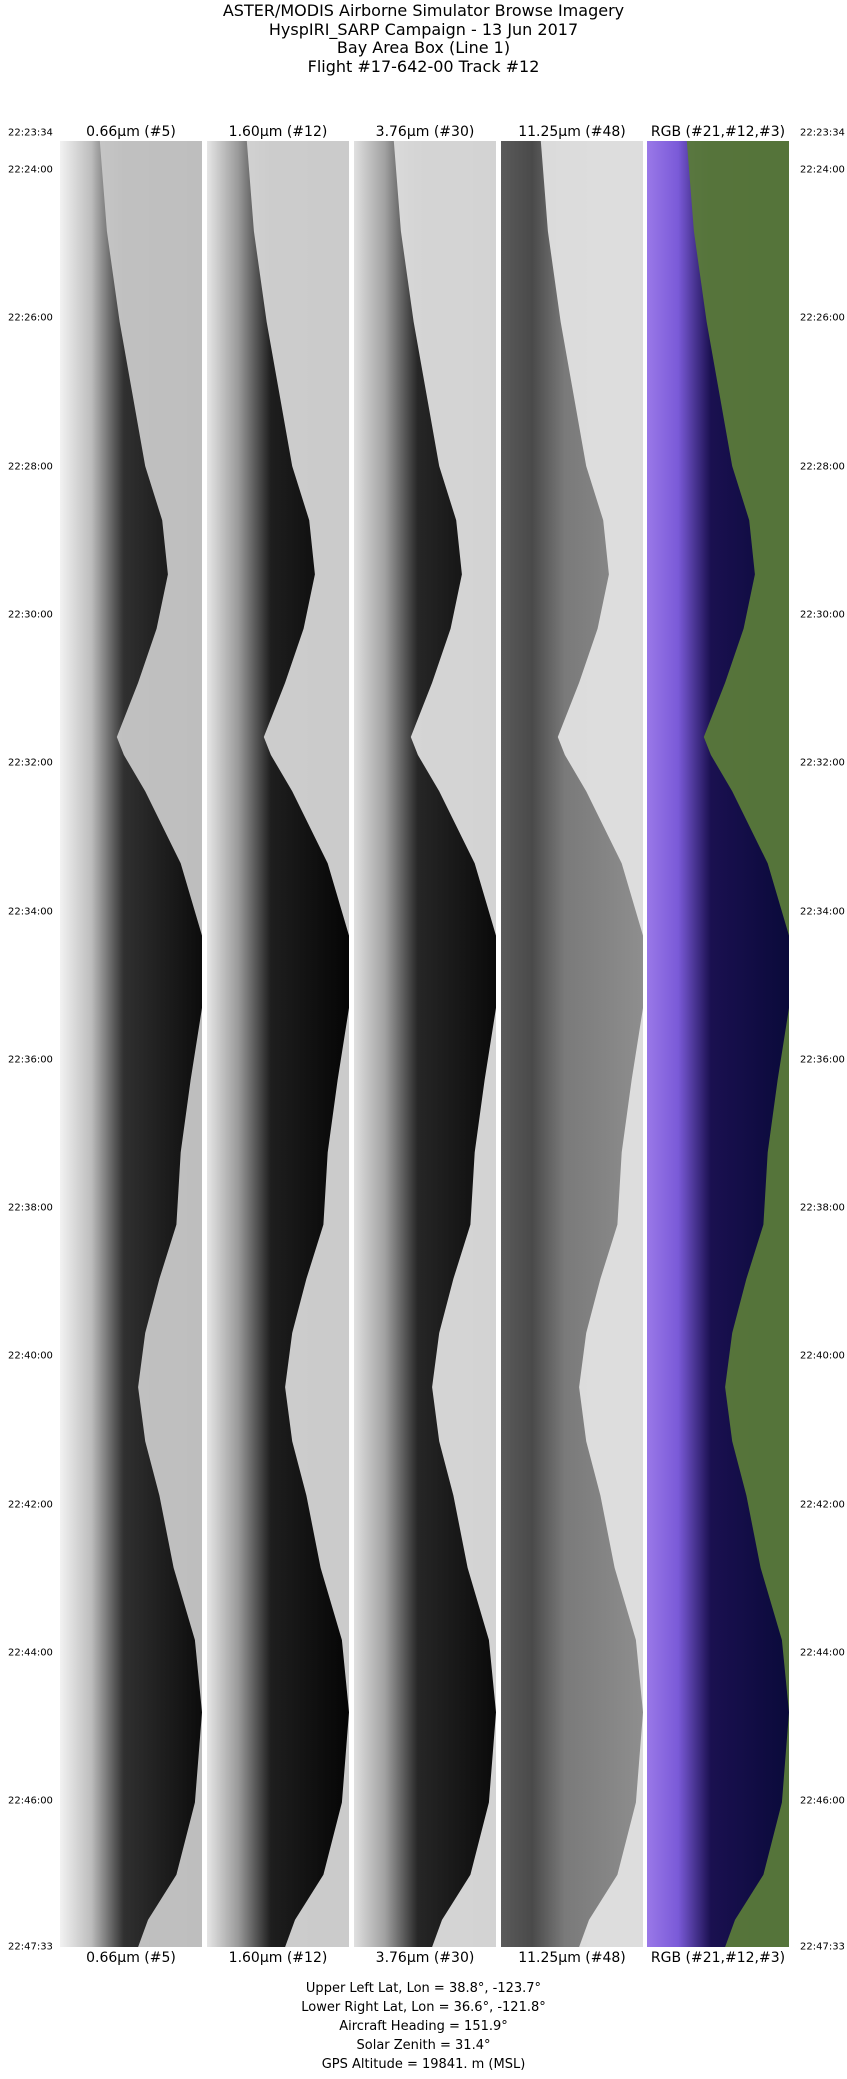 Image resolution: width=847 pixels, height=2079 pixels. Describe the element at coordinates (718, 132) in the screenshot. I see `band-label-top: RGB (#21,#12,#3)` at that location.